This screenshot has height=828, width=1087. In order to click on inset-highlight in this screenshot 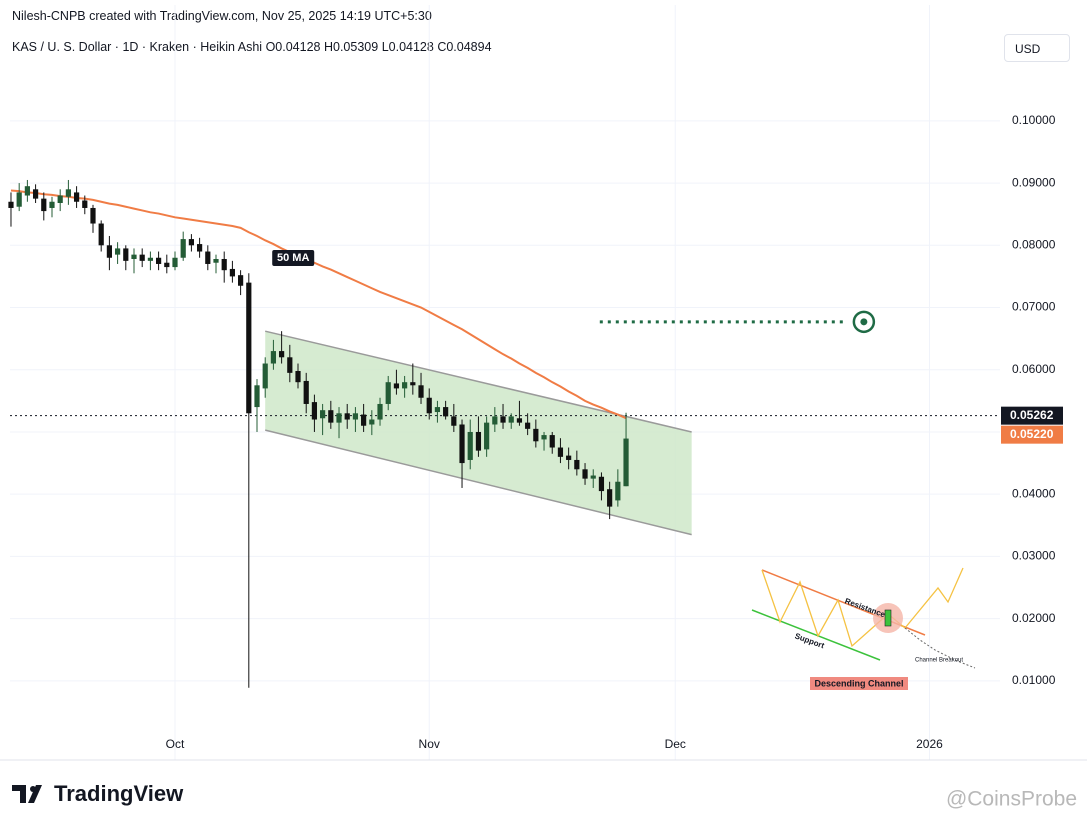, I will do `click(888, 618)`.